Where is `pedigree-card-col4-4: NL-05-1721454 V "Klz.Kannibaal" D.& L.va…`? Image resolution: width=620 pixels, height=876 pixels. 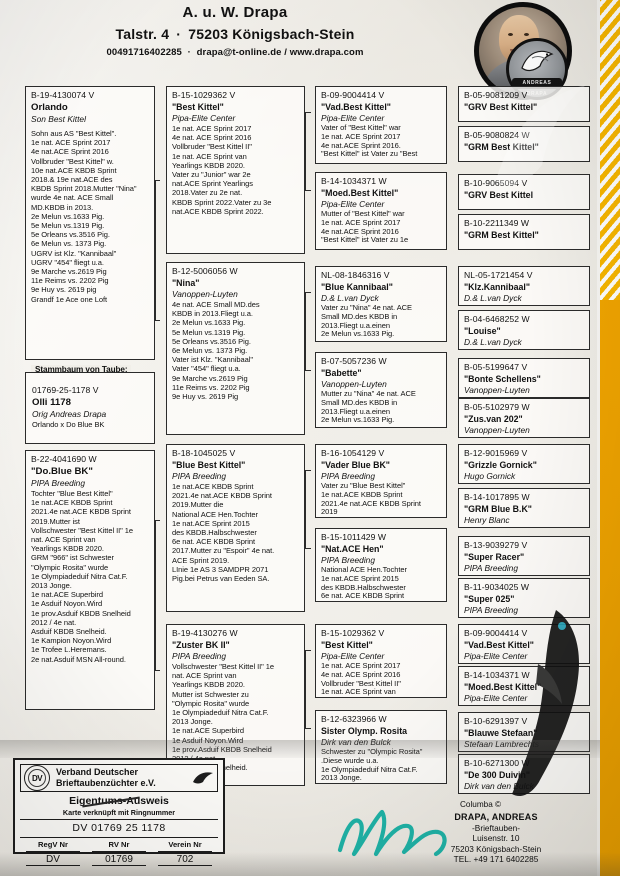 pedigree-card-col4-4: NL-05-1721454 V "Klz.Kannibaal" D.& L.va… is located at coordinates (524, 286).